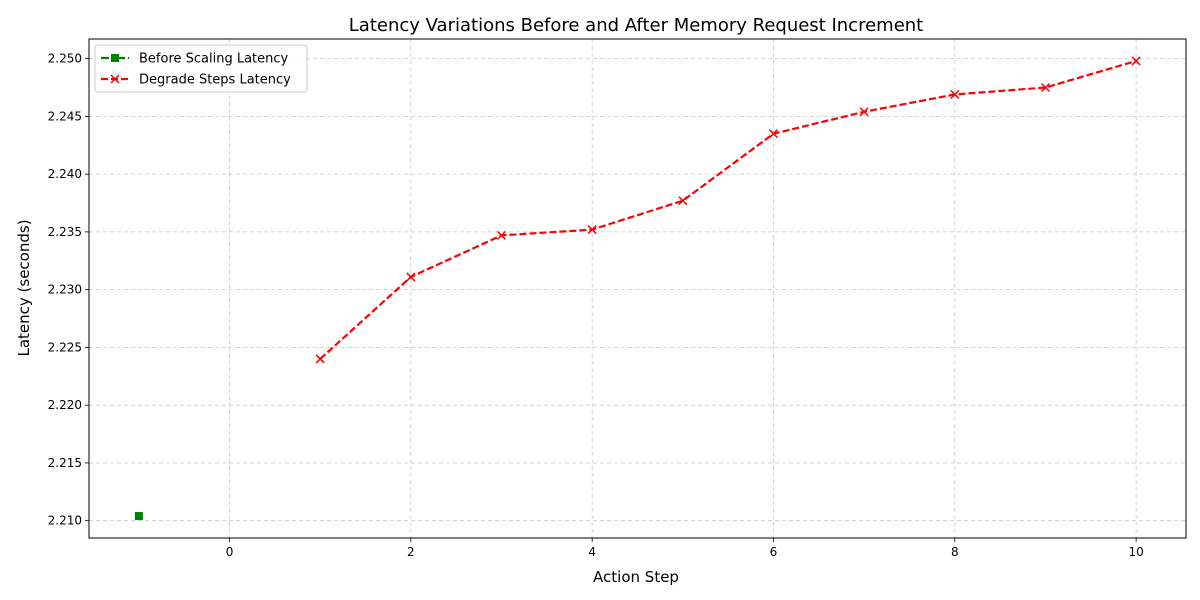 The width and height of the screenshot is (1200, 600). What do you see at coordinates (65, 59) in the screenshot?
I see `y-tick-label: 2.250` at bounding box center [65, 59].